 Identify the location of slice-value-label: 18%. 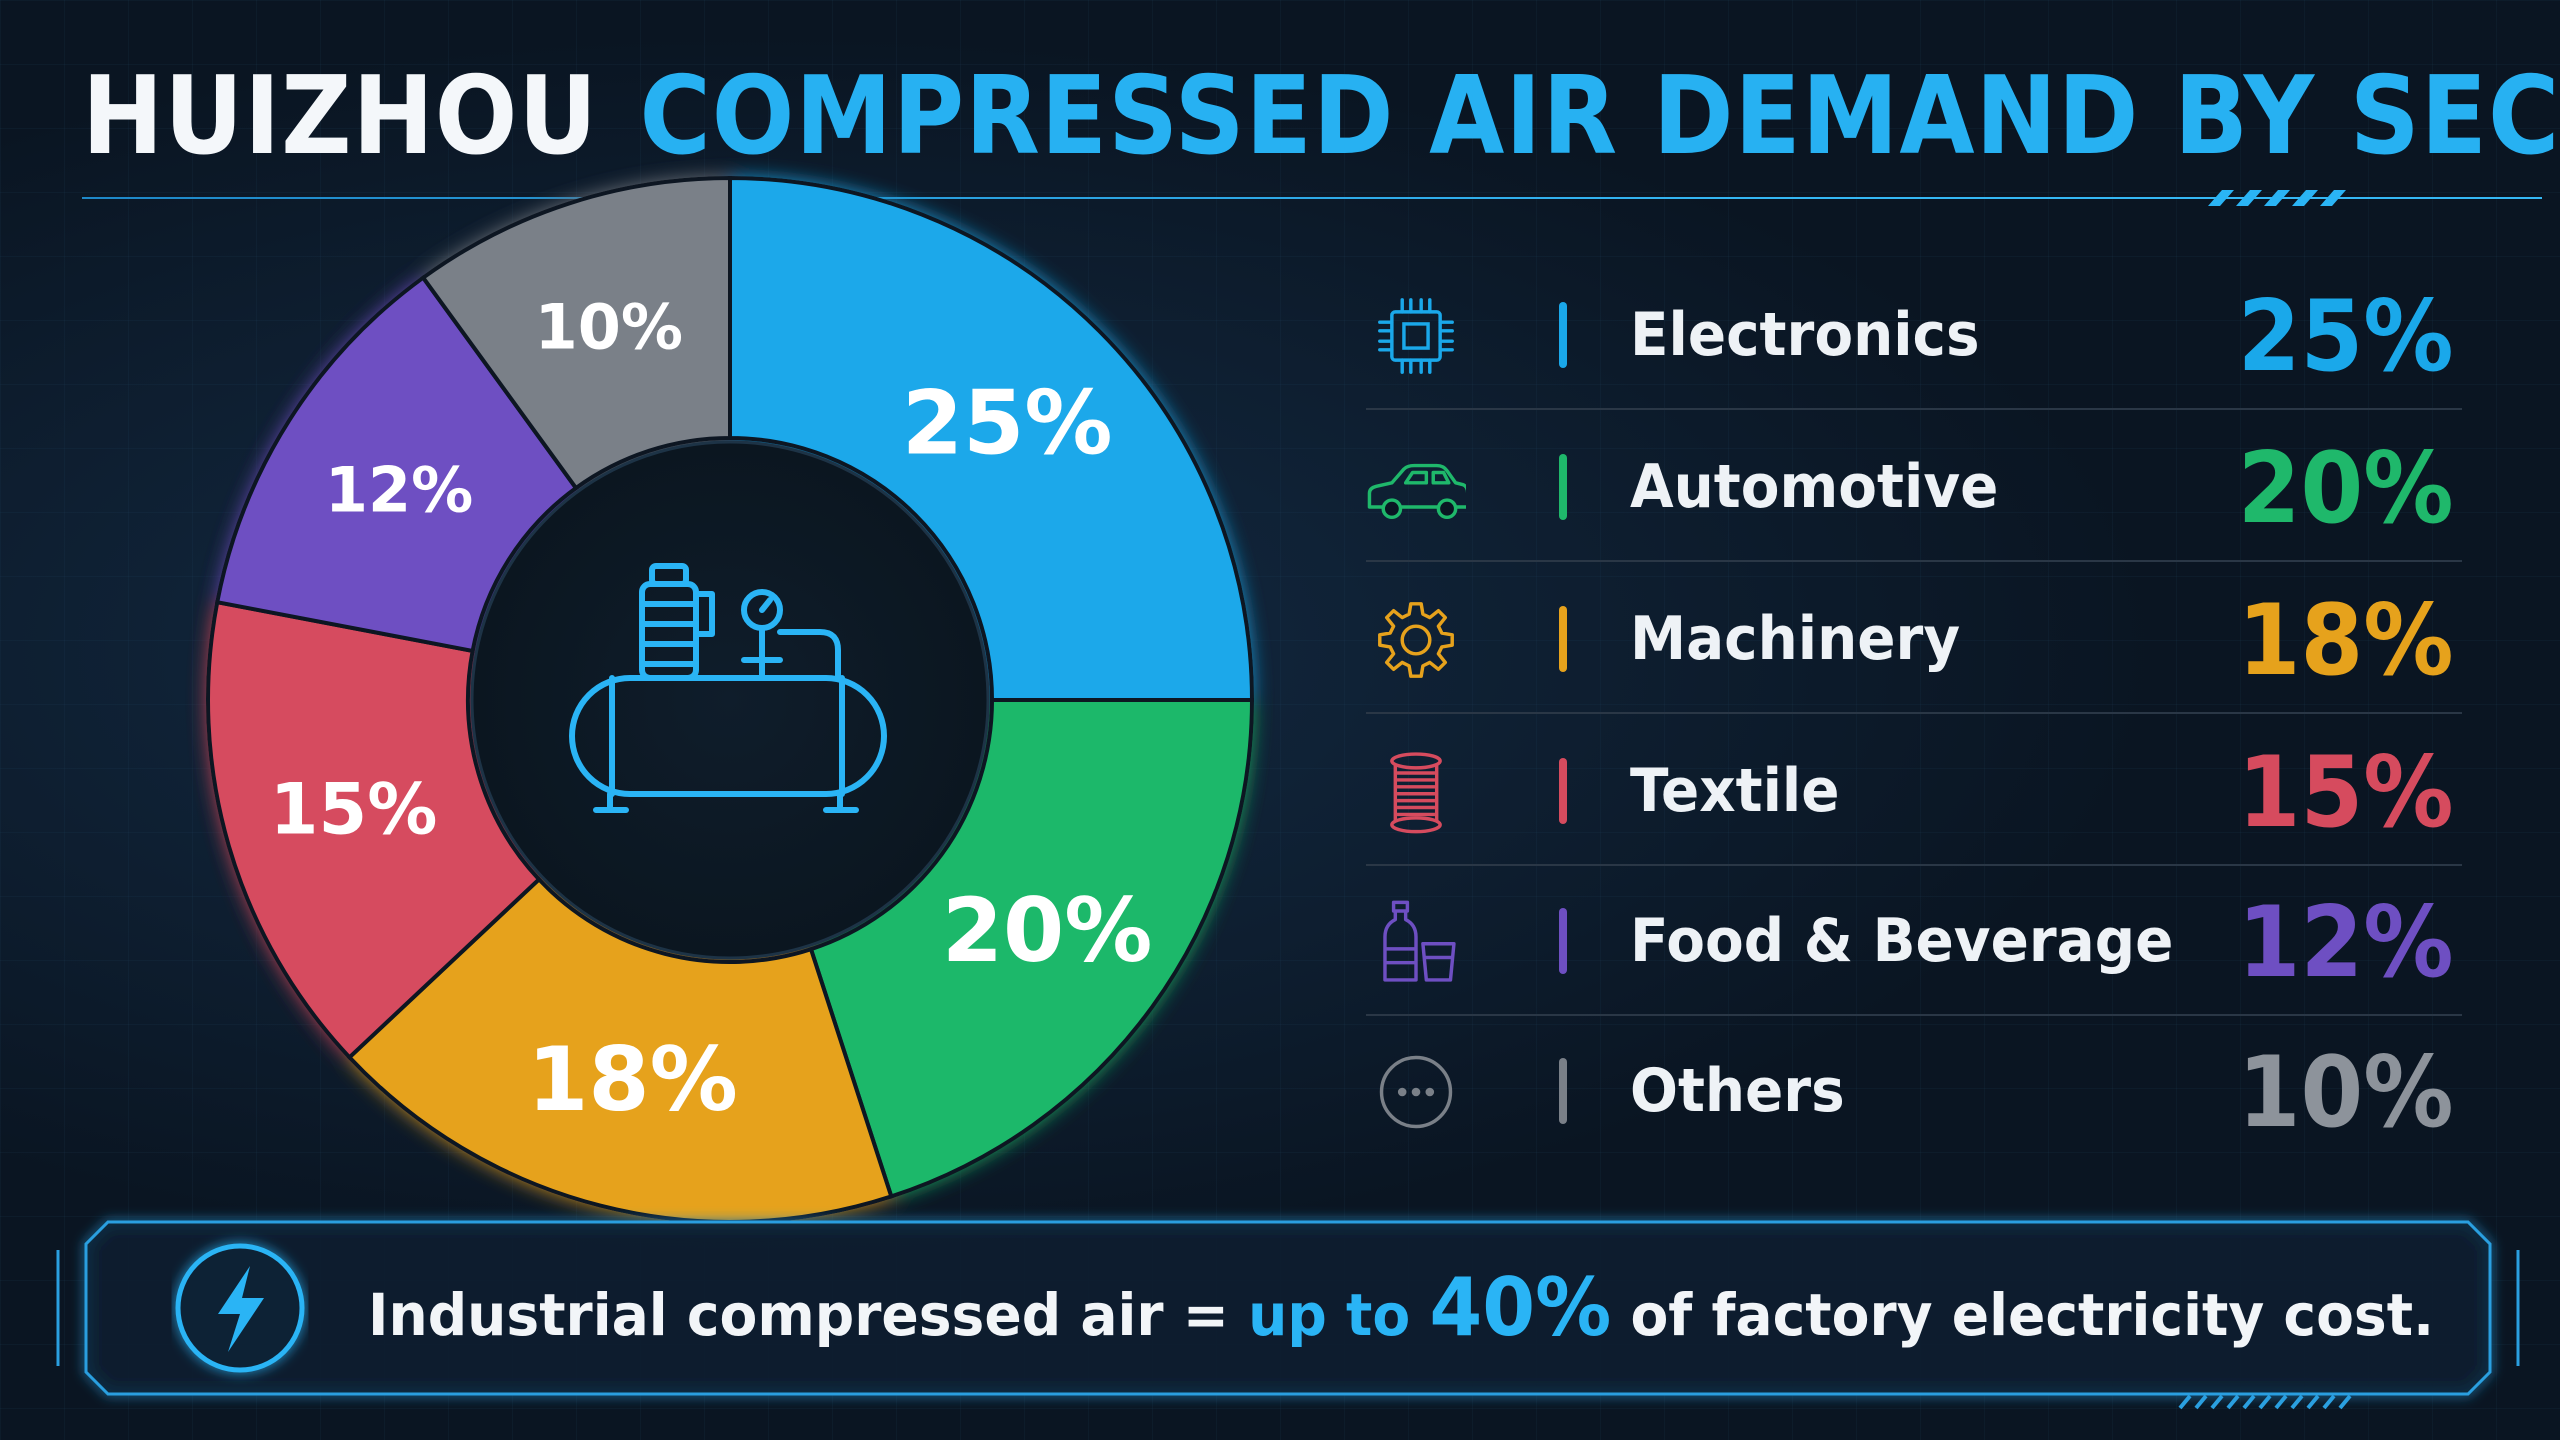
(632, 1079).